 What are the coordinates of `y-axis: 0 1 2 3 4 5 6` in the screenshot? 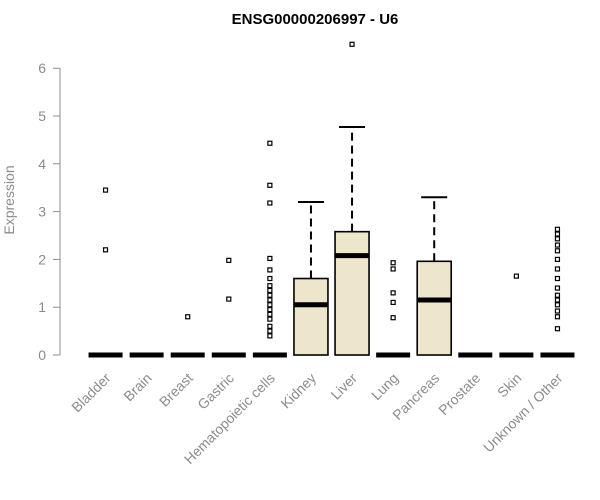 It's located at (49, 211).